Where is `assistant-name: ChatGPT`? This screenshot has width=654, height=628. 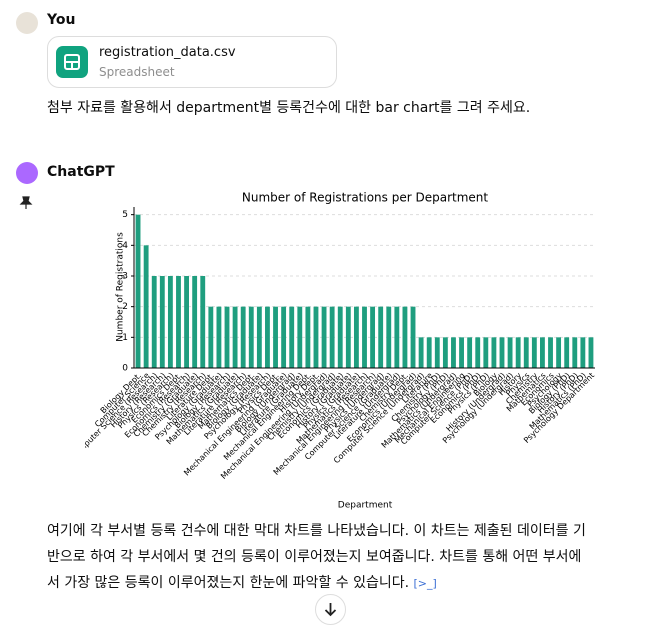
assistant-name: ChatGPT is located at coordinates (81, 172).